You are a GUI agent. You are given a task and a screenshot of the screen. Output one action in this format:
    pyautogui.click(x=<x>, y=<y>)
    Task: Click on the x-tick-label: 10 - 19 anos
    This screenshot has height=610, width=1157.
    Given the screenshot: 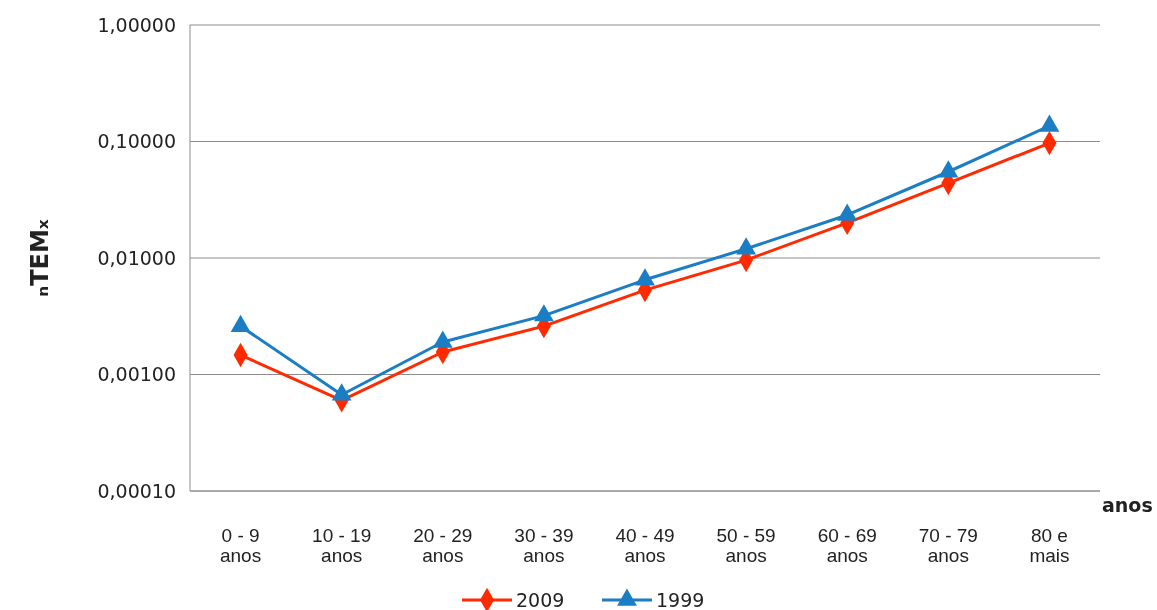 What is the action you would take?
    pyautogui.click(x=342, y=545)
    